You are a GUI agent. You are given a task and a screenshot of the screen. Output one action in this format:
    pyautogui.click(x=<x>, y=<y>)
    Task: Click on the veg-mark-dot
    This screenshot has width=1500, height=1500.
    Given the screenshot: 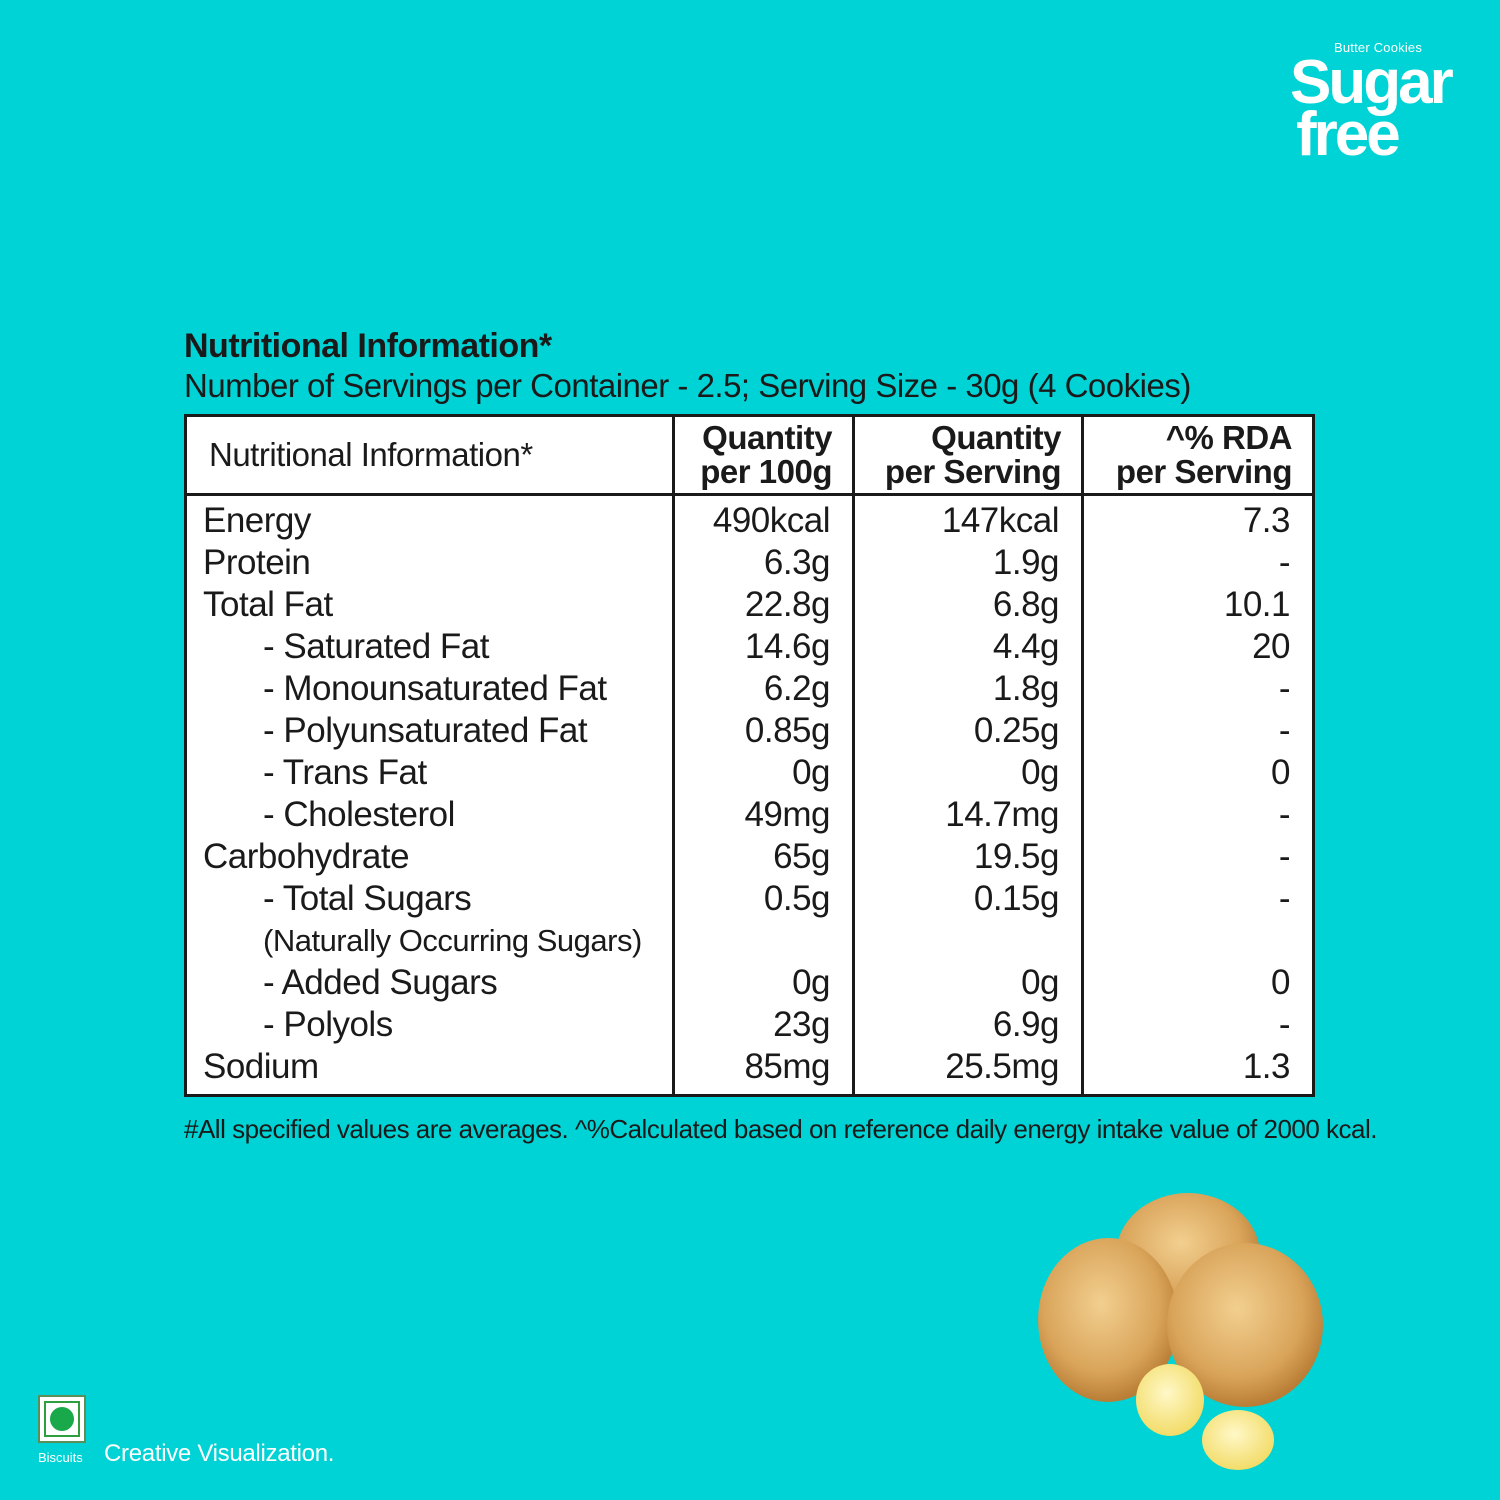 What is the action you would take?
    pyautogui.click(x=62, y=1419)
    